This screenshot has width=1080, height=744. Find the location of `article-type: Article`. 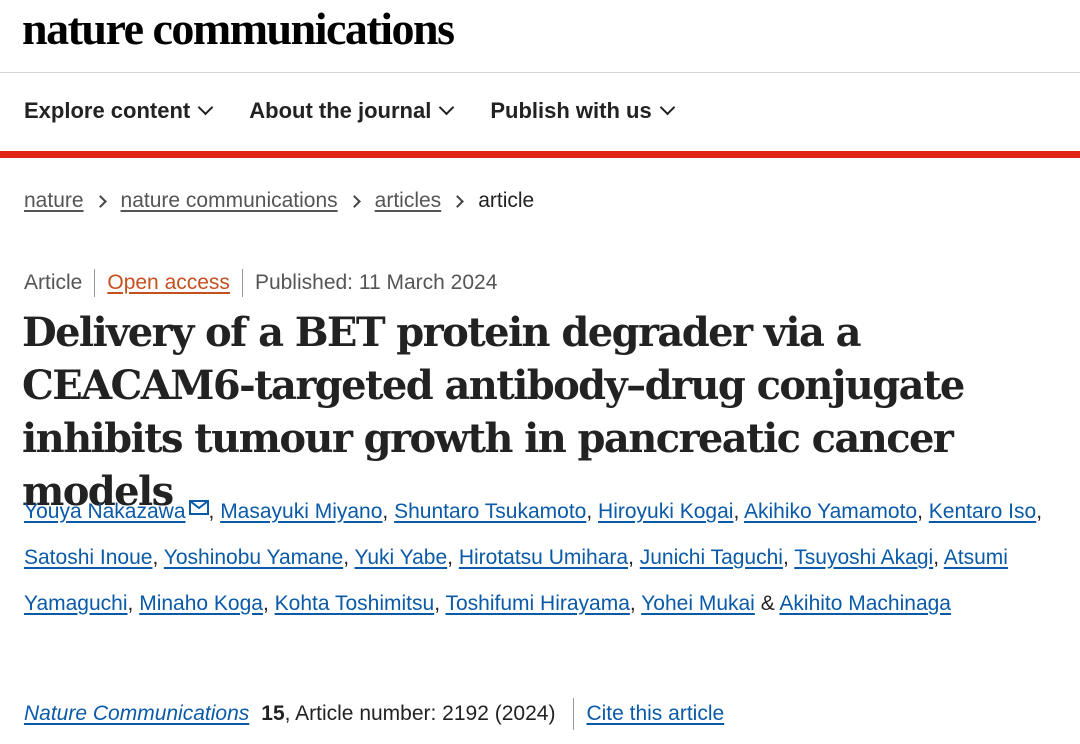

article-type: Article is located at coordinates (53, 282).